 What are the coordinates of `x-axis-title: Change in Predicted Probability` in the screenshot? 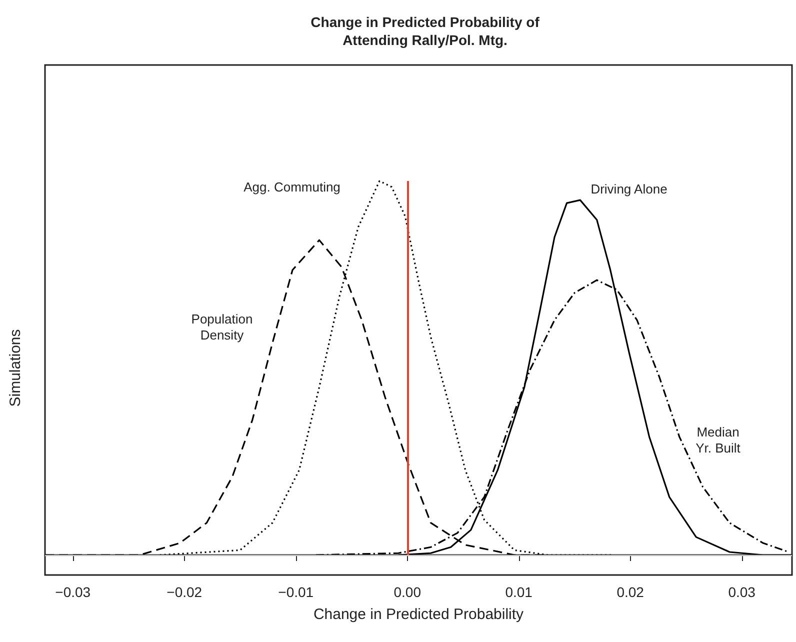 It's located at (418, 614).